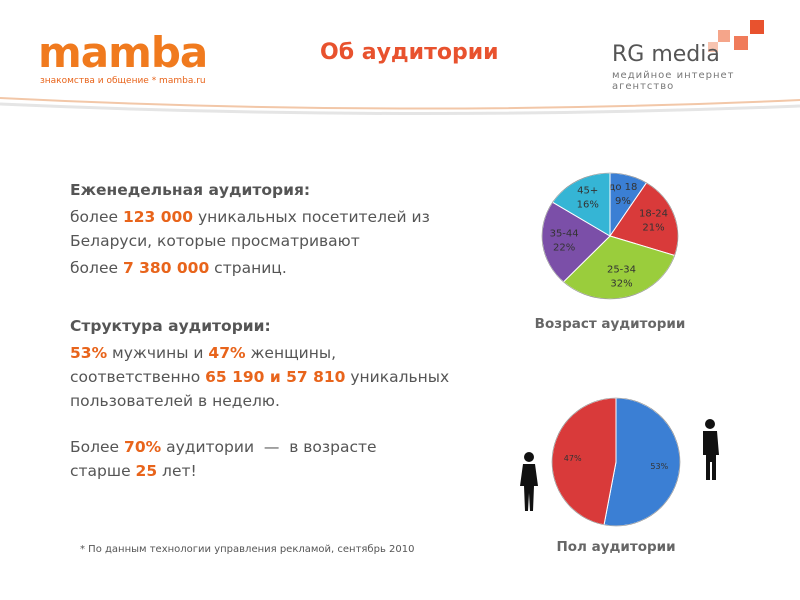  What do you see at coordinates (573, 458) in the screenshot?
I see `slice-value-label: 47%` at bounding box center [573, 458].